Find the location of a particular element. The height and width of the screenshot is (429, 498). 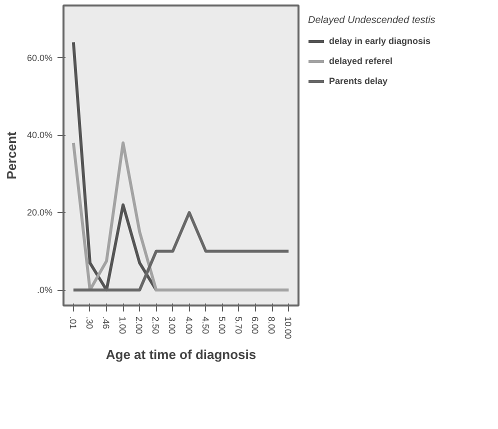

x-tick-label: 10.00 is located at coordinates (288, 328).